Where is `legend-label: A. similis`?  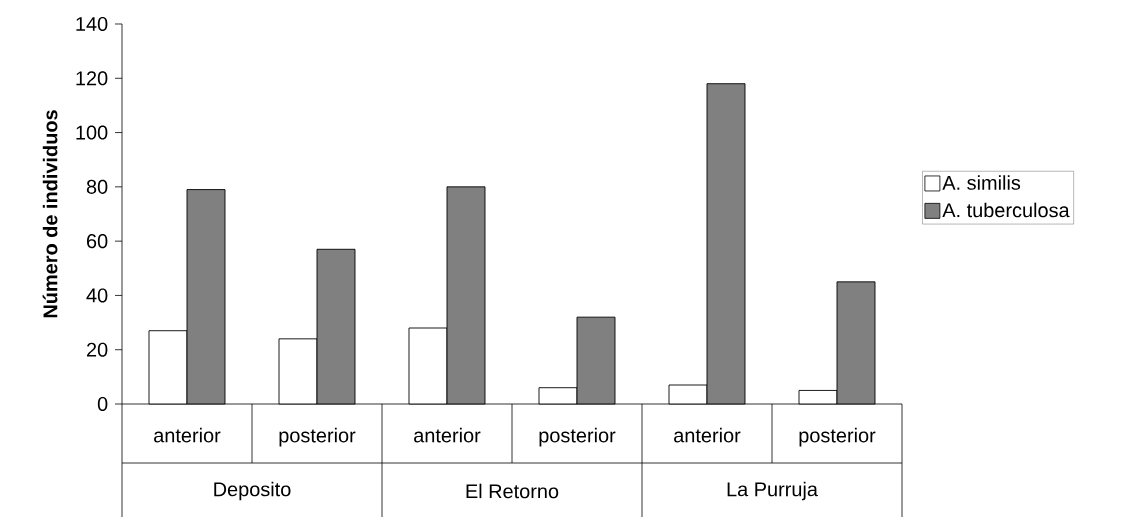 legend-label: A. similis is located at coordinates (981, 182).